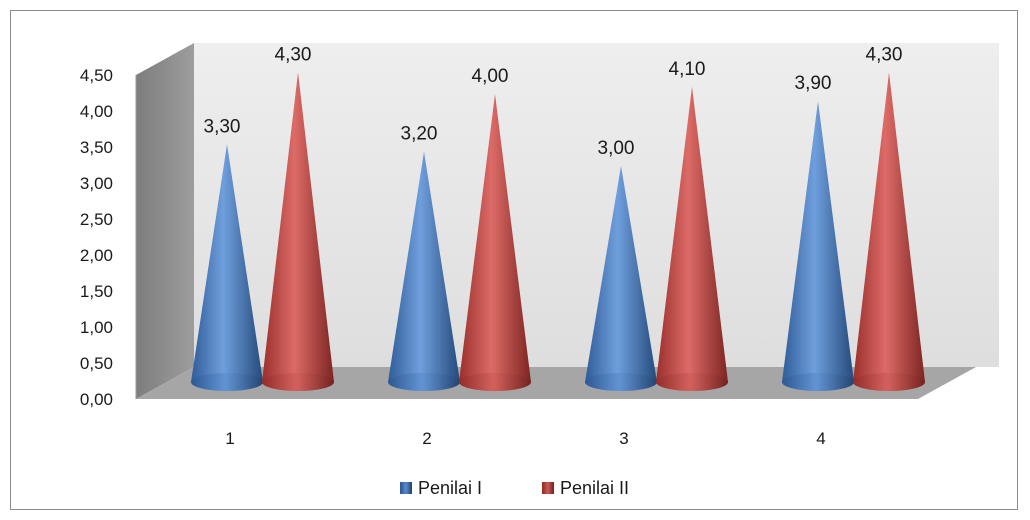 The image size is (1030, 520). Describe the element at coordinates (96, 255) in the screenshot. I see `y-tick-label: 2,00` at that location.